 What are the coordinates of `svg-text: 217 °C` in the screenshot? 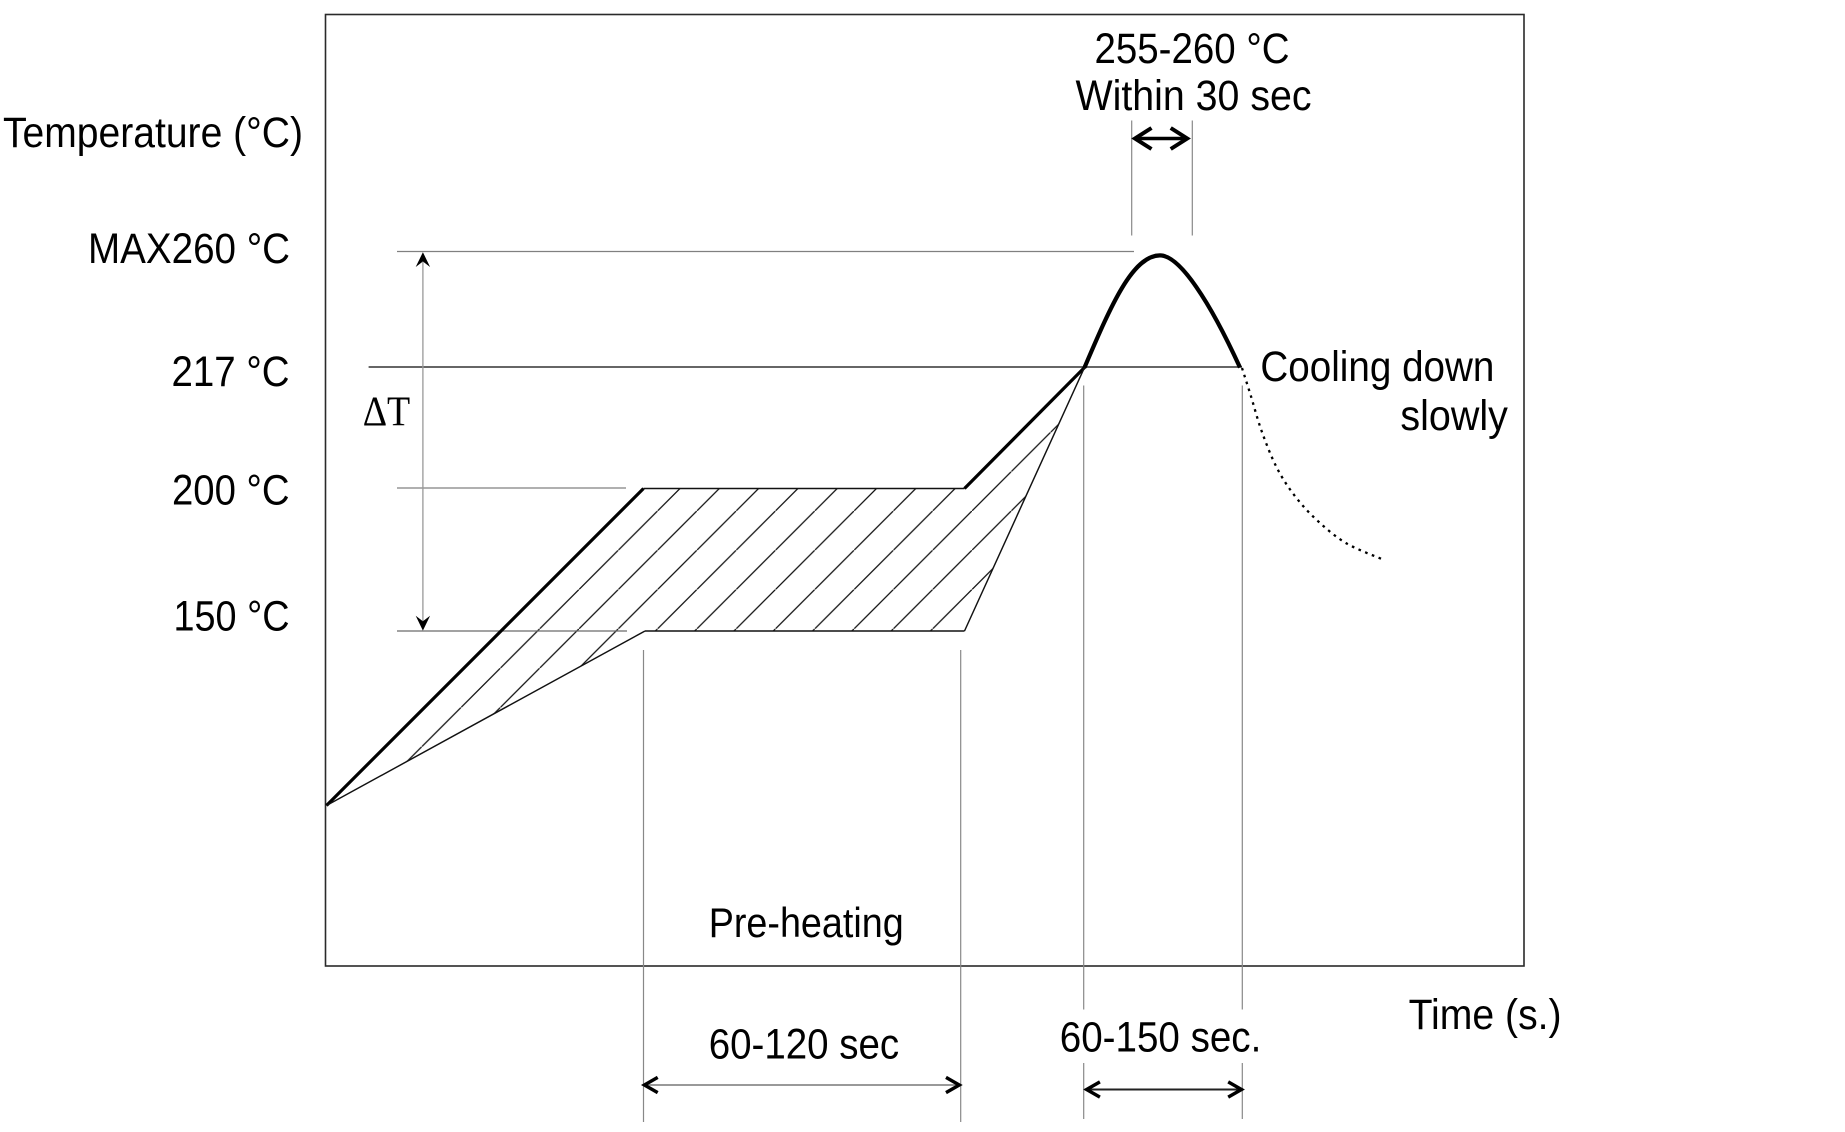 It's located at (231, 372).